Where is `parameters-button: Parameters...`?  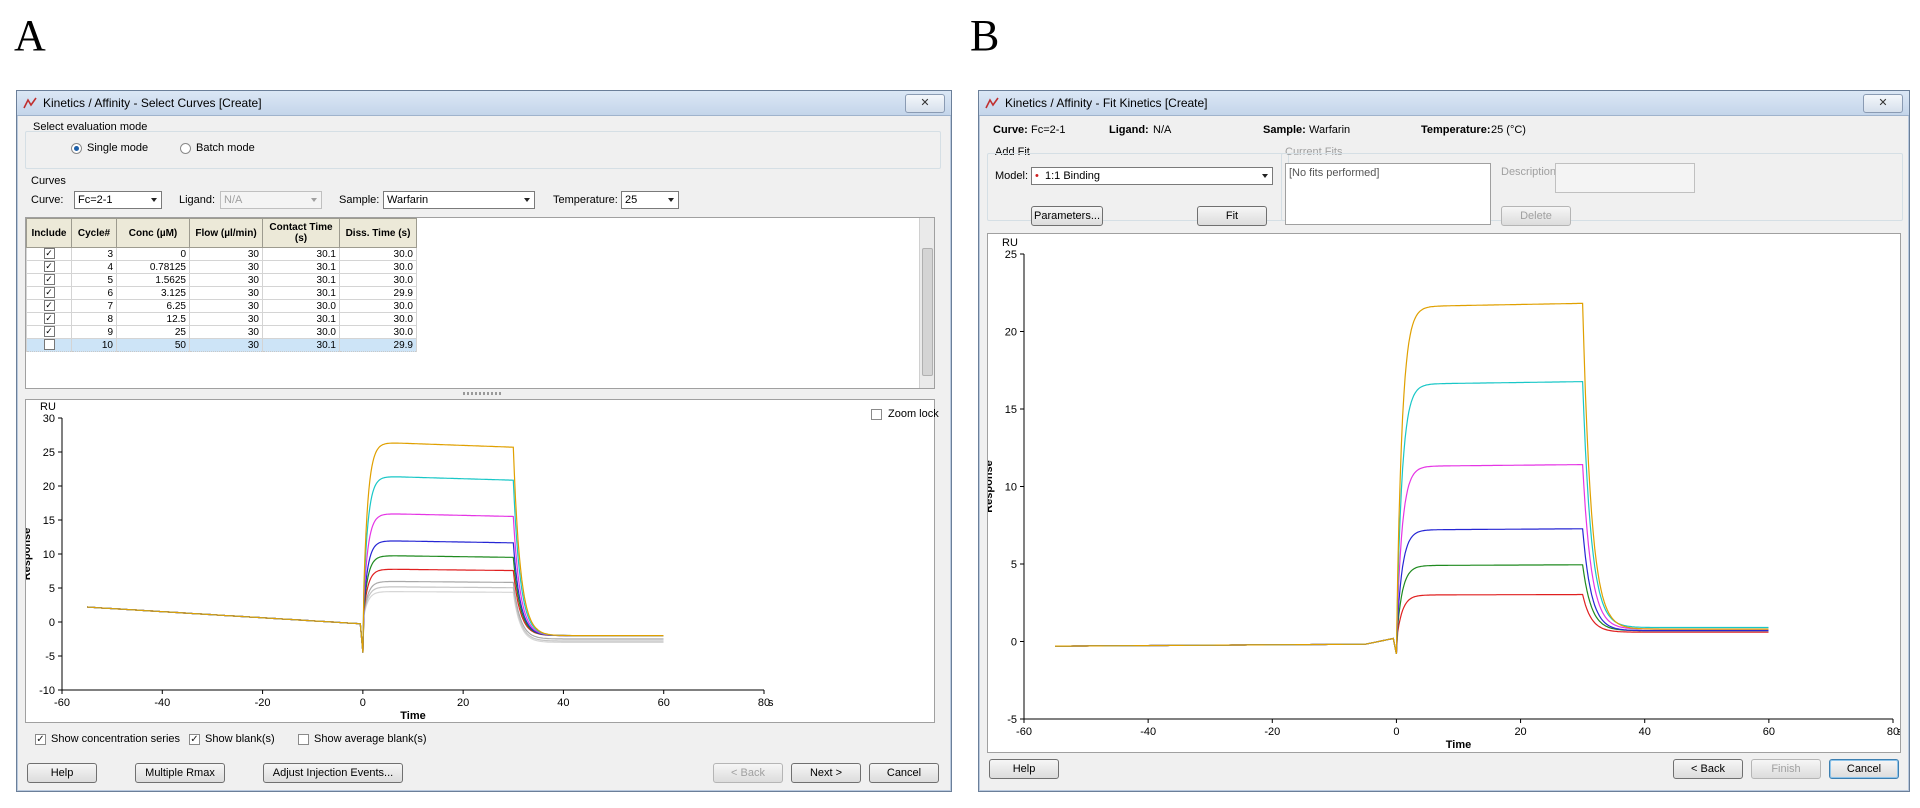
parameters-button: Parameters... is located at coordinates (1067, 216).